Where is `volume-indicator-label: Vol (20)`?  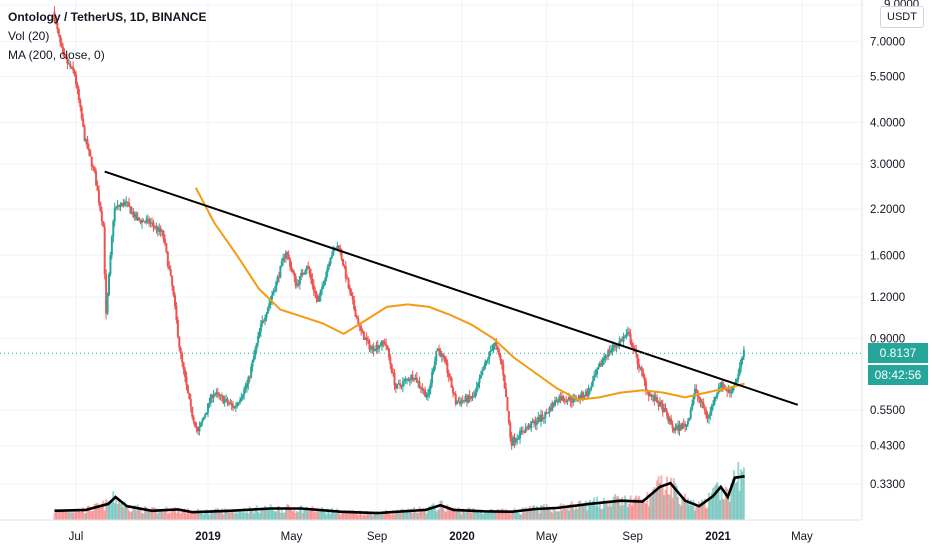
volume-indicator-label: Vol (20) is located at coordinates (29, 36).